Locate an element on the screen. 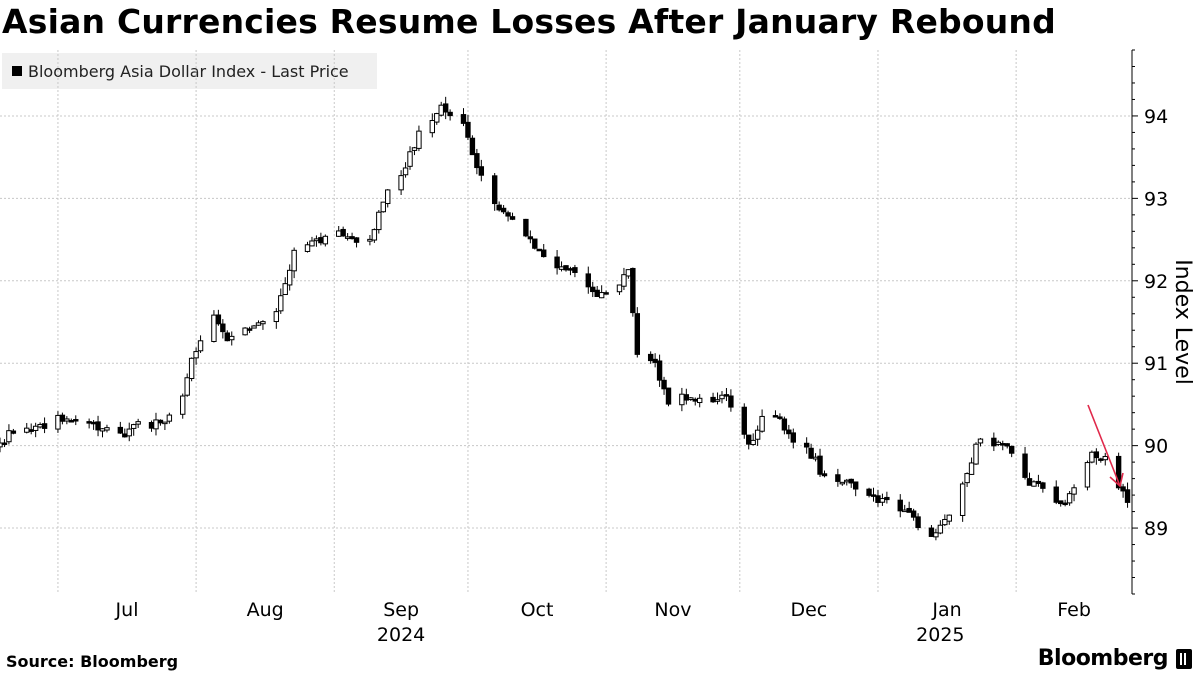  y-tick-label: 92 is located at coordinates (1156, 282).